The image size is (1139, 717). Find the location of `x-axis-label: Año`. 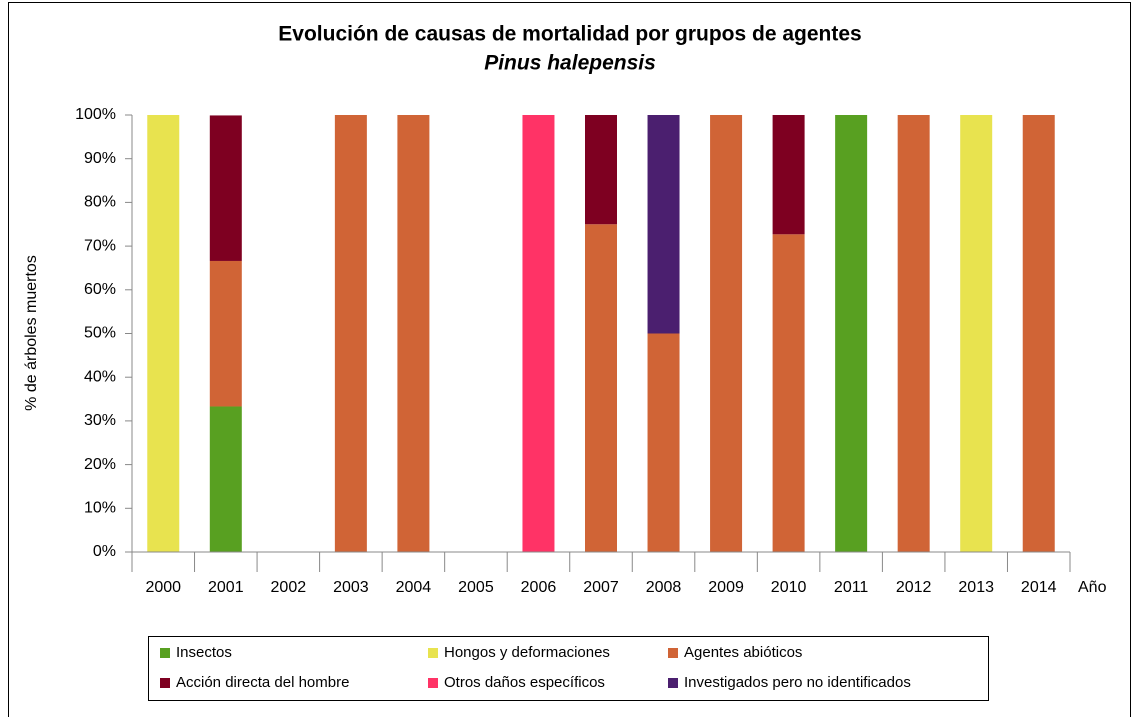

x-axis-label: Año is located at coordinates (1092, 587).